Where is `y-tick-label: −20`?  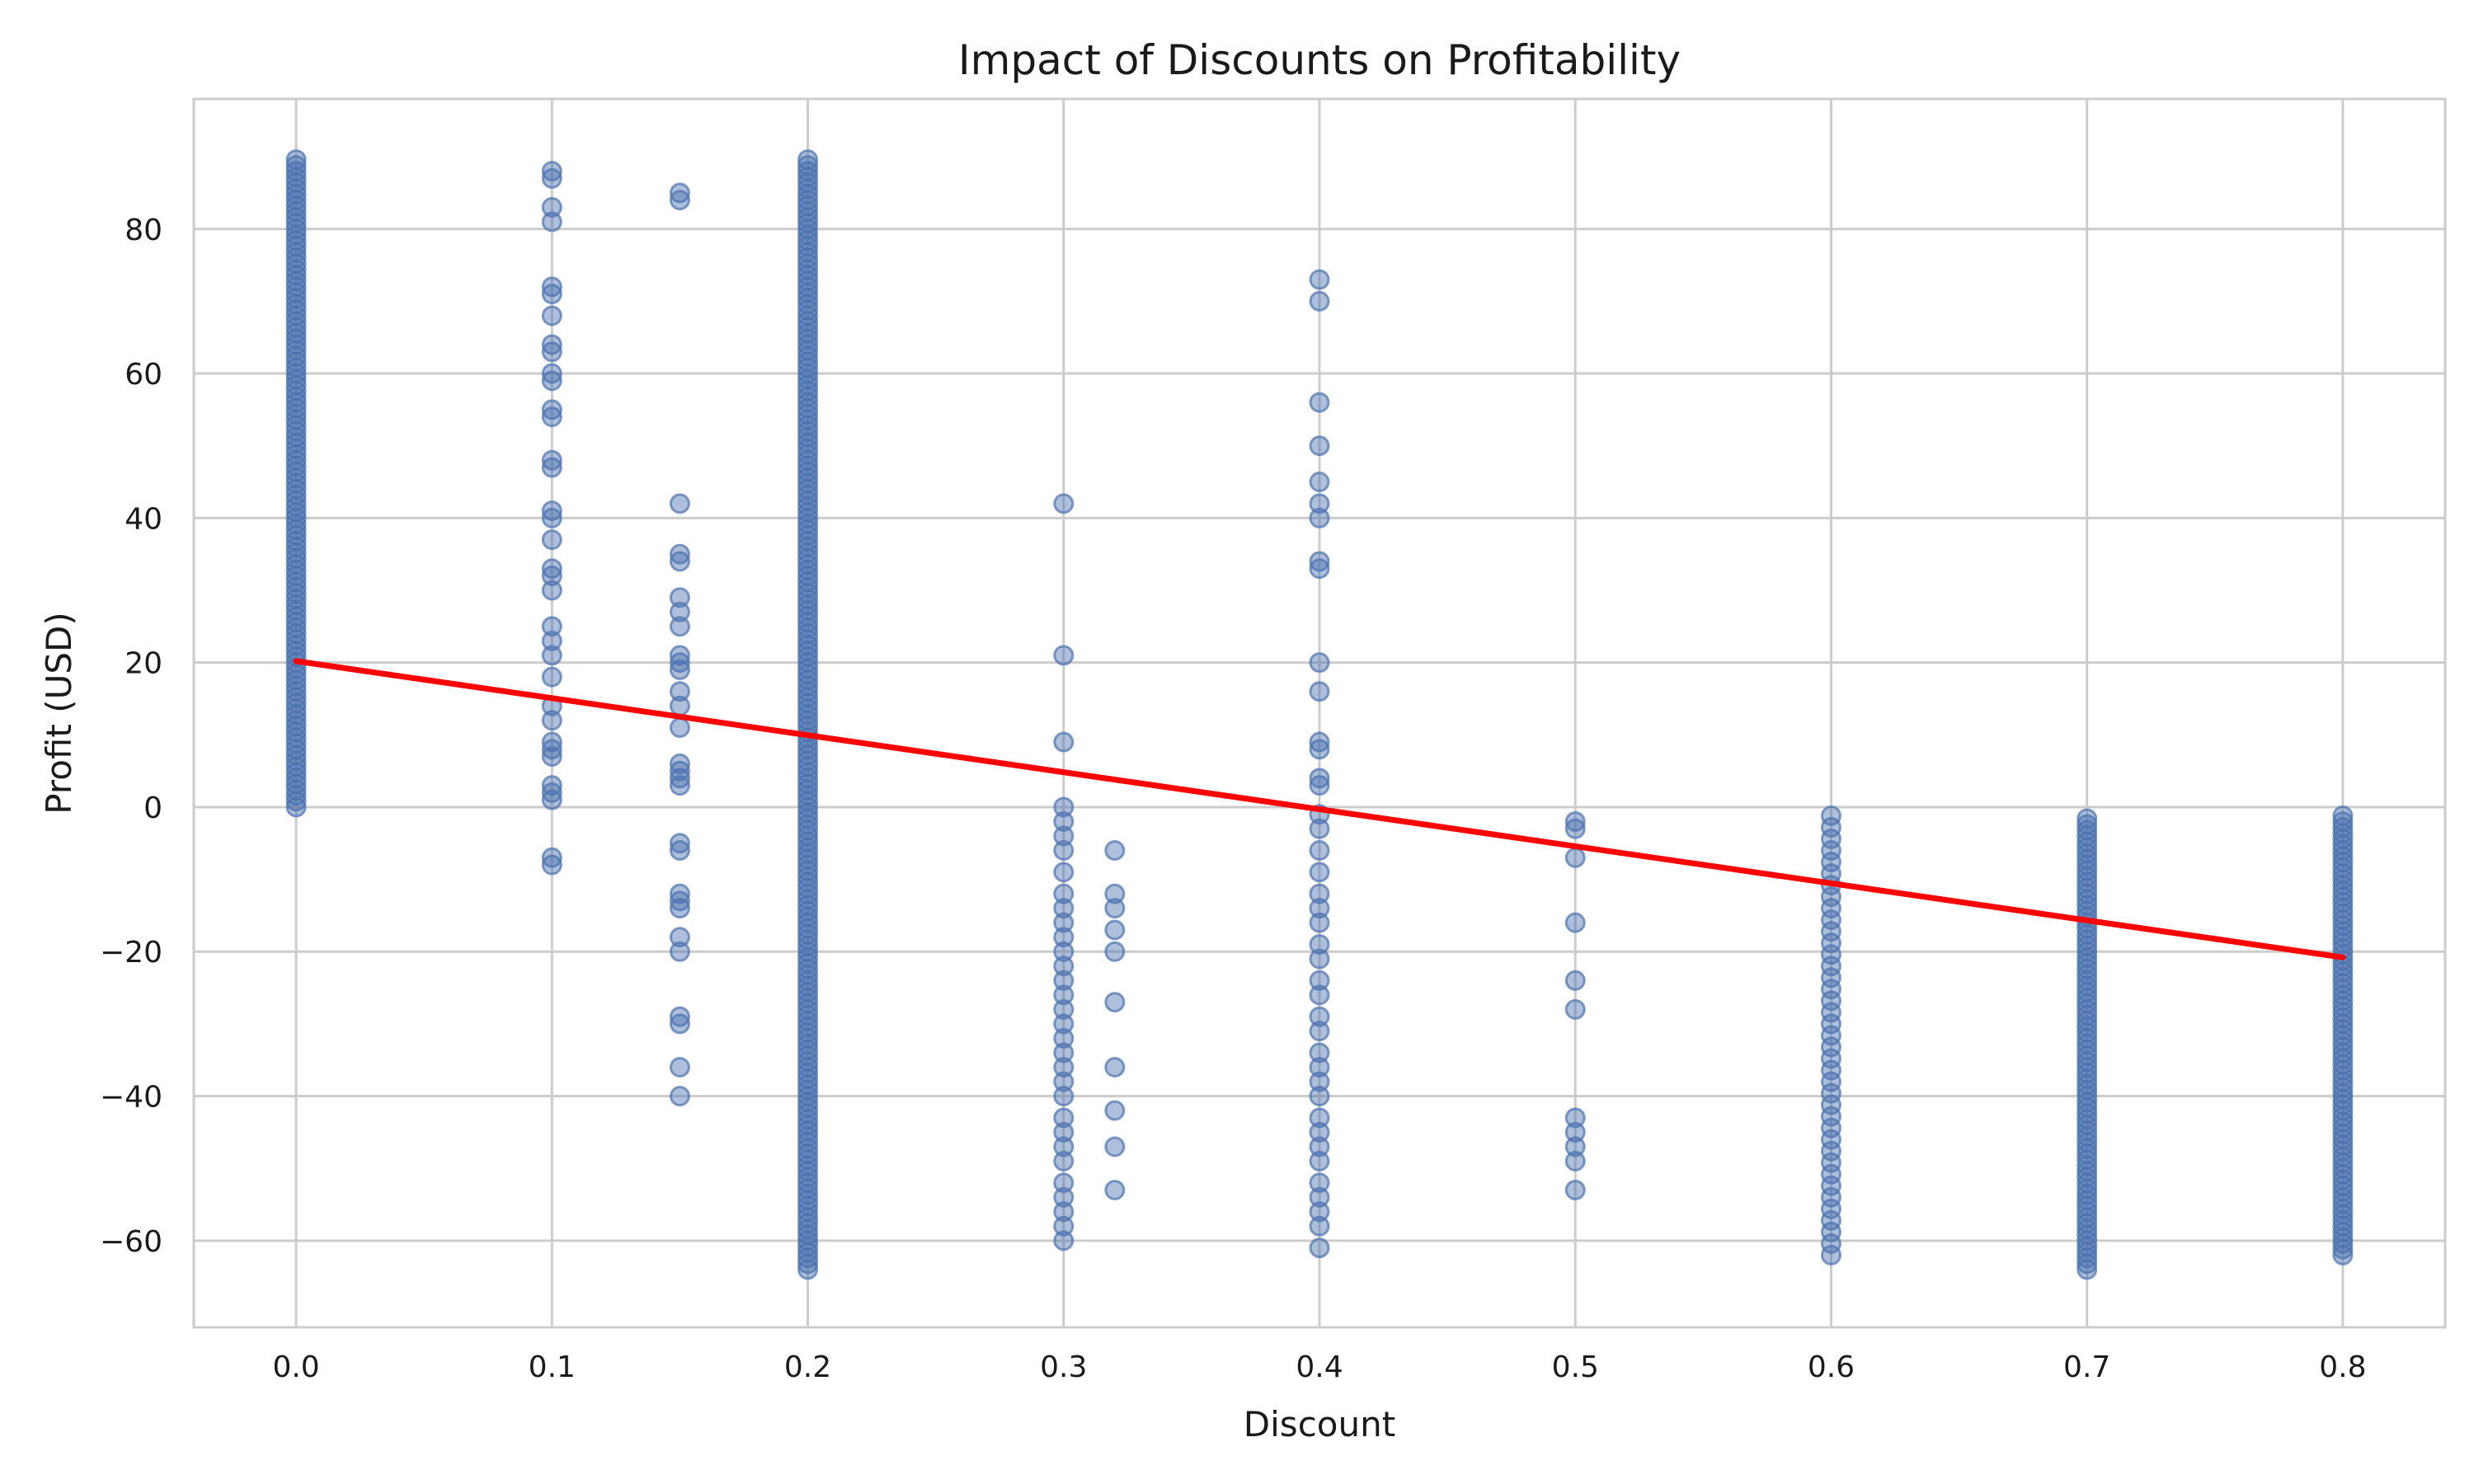 y-tick-label: −20 is located at coordinates (131, 953).